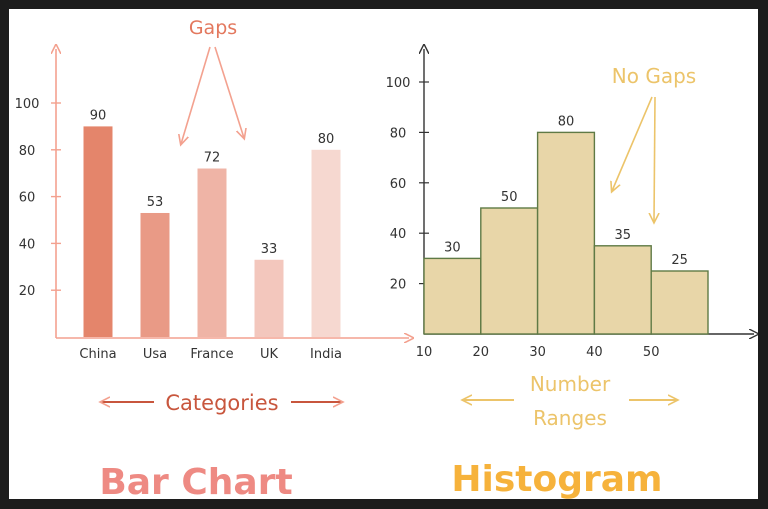  What do you see at coordinates (623, 235) in the screenshot?
I see `hist-value-label: 35` at bounding box center [623, 235].